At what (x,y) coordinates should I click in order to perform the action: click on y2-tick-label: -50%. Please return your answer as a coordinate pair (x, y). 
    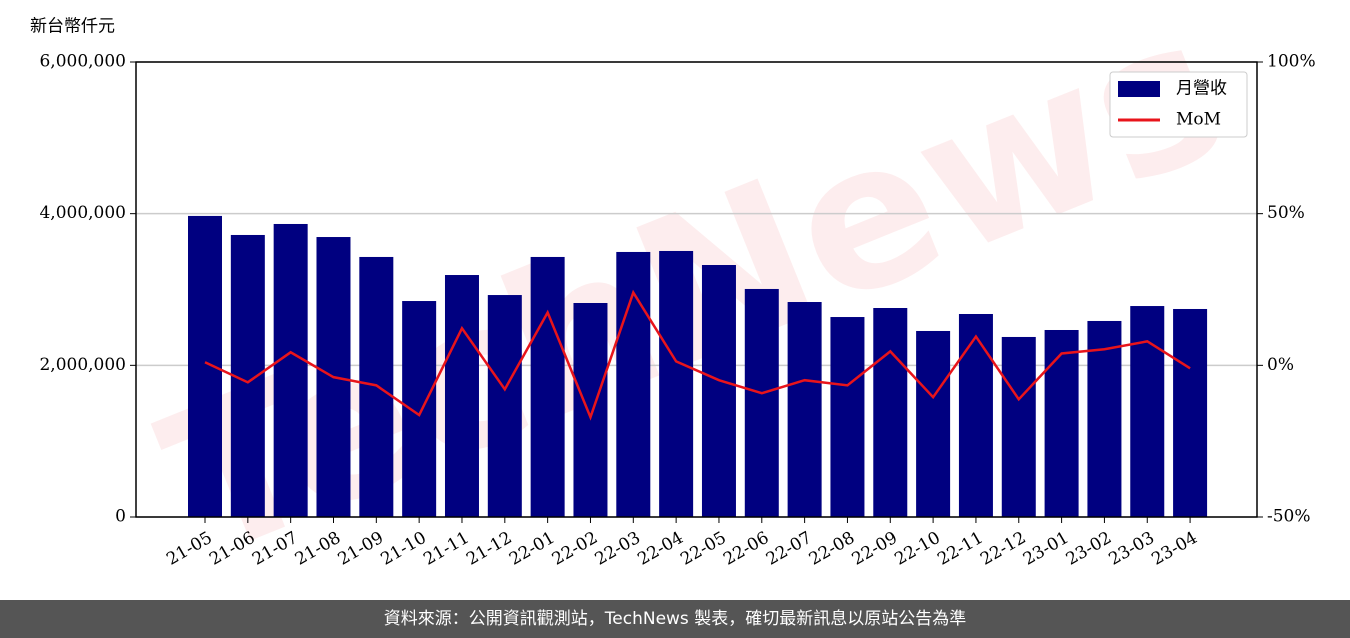
    Looking at the image, I should click on (1289, 517).